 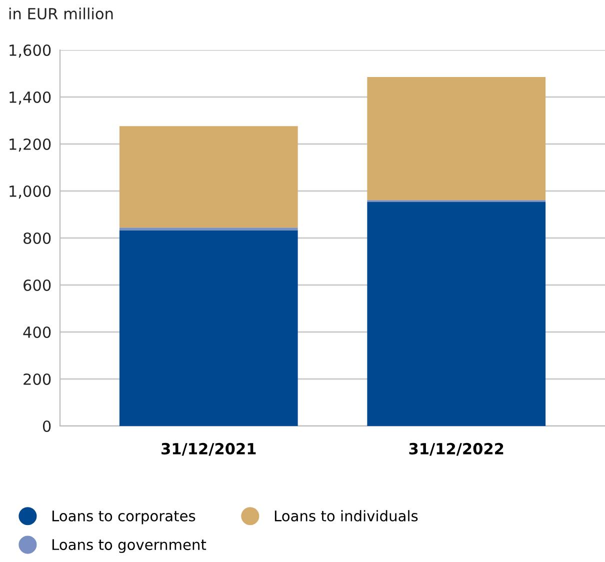 What do you see at coordinates (30, 145) in the screenshot?
I see `y-tick-label: 1,200` at bounding box center [30, 145].